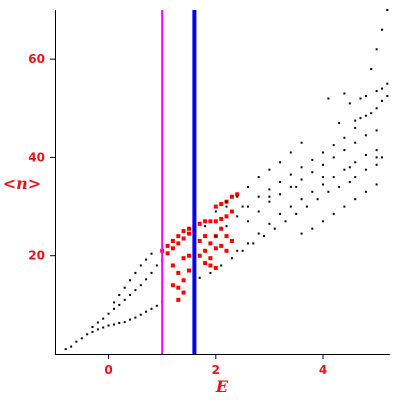 The image size is (400, 400). I want to click on y-tick-label: 60, so click(36, 59).